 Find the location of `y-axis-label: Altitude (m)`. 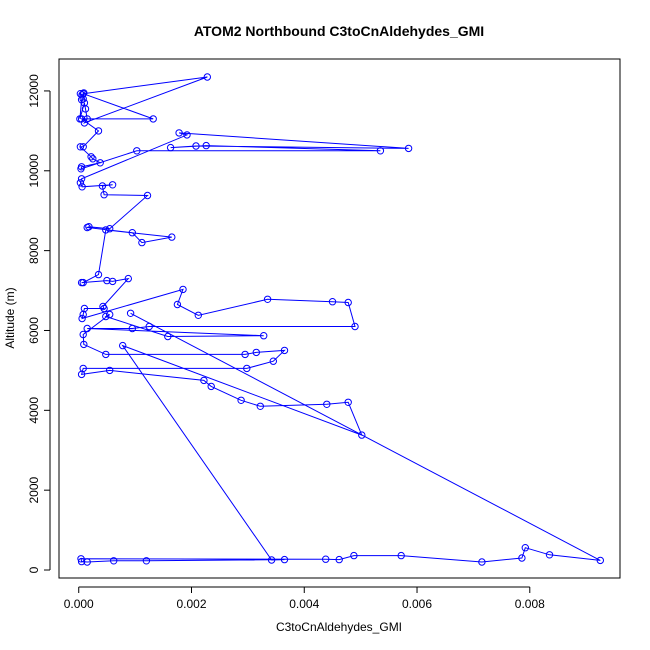

y-axis-label: Altitude (m) is located at coordinates (10, 317).